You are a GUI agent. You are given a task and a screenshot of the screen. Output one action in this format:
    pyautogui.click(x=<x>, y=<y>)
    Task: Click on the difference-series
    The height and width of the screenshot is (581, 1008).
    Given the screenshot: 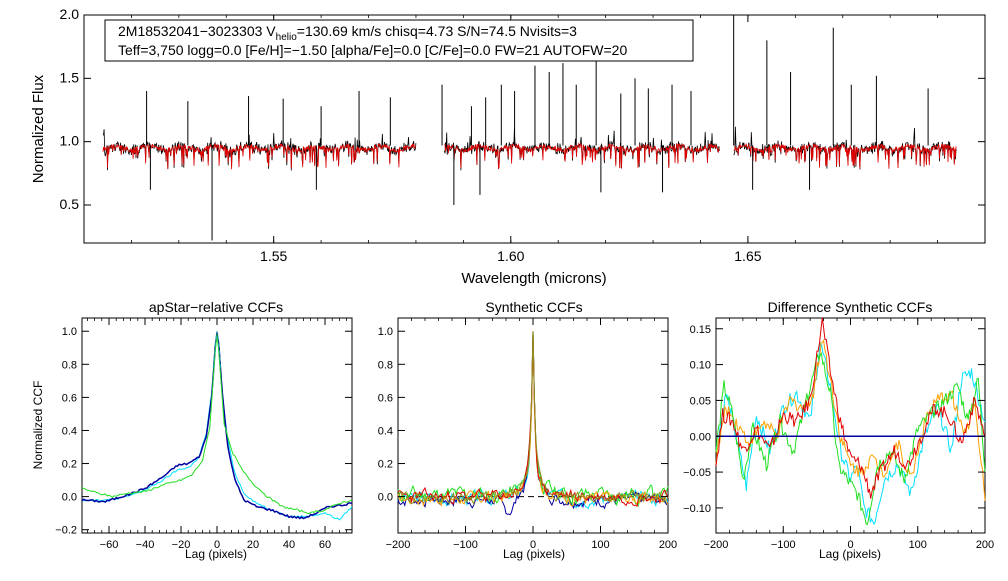 What is the action you would take?
    pyautogui.click(x=850, y=421)
    